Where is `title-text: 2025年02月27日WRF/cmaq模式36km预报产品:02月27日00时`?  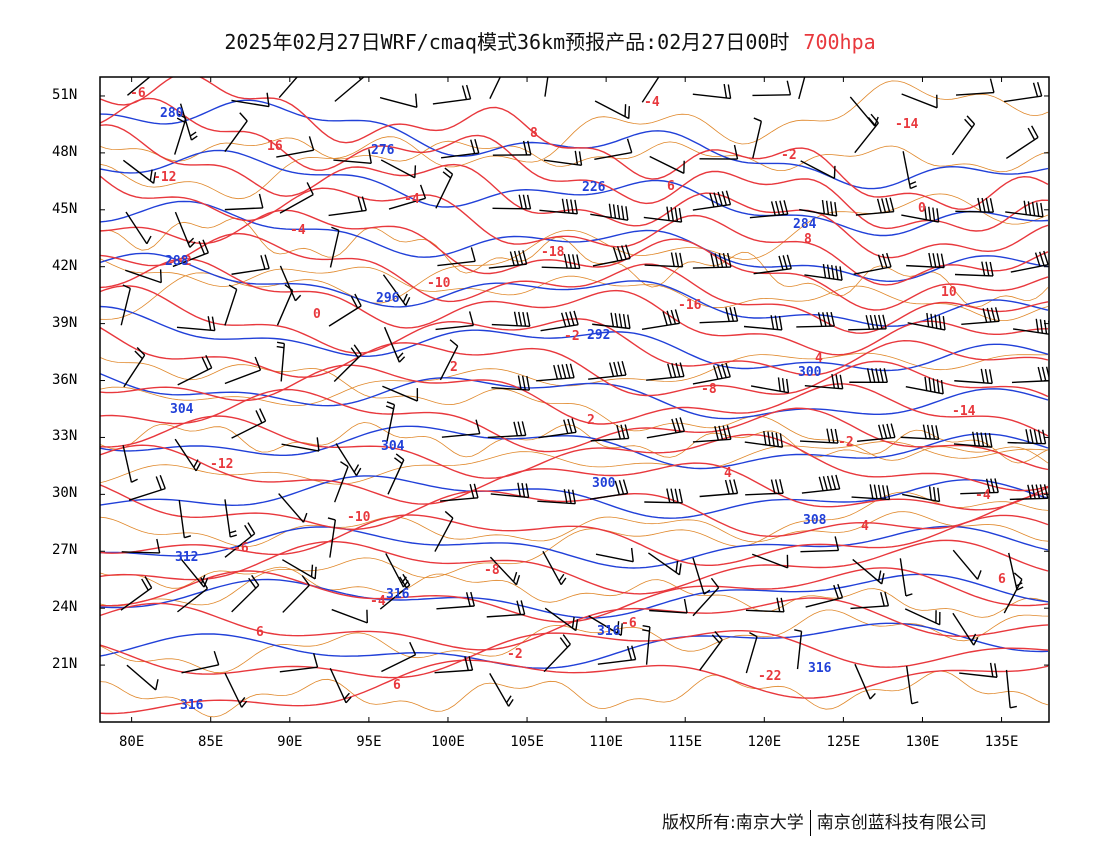
title-text: 2025年02月27日WRF/cmaq模式36km预报产品:02月27日00时 is located at coordinates (507, 42).